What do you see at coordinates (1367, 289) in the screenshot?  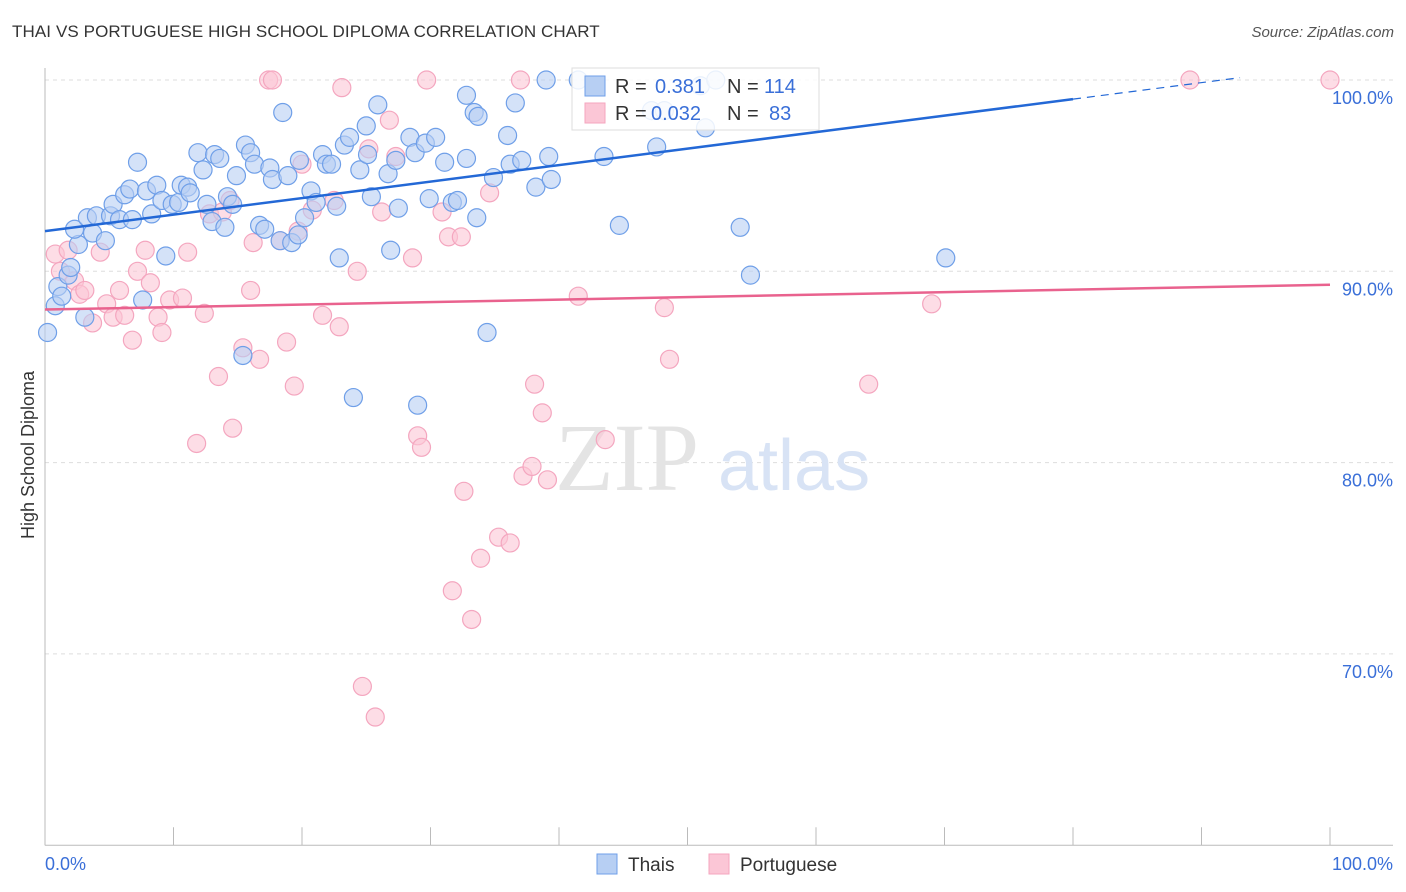 I see `y-tick-label: 90.0%` at bounding box center [1367, 289].